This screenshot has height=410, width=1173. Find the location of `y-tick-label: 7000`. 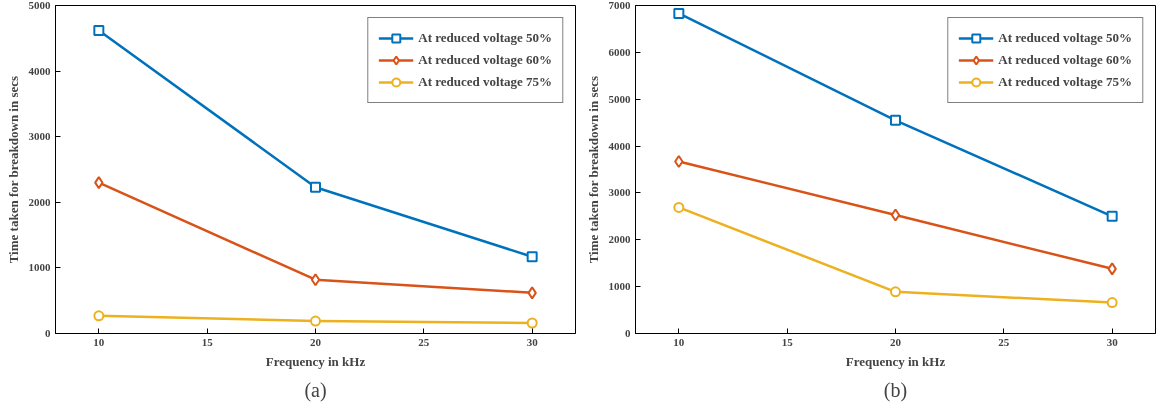

y-tick-label: 7000 is located at coordinates (619, 5).